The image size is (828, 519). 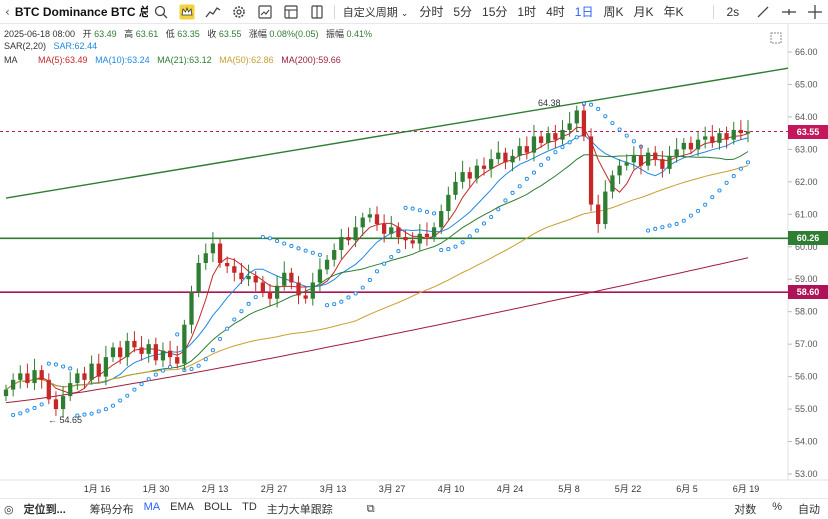 I want to click on axis-option: 对数, so click(x=745, y=510).